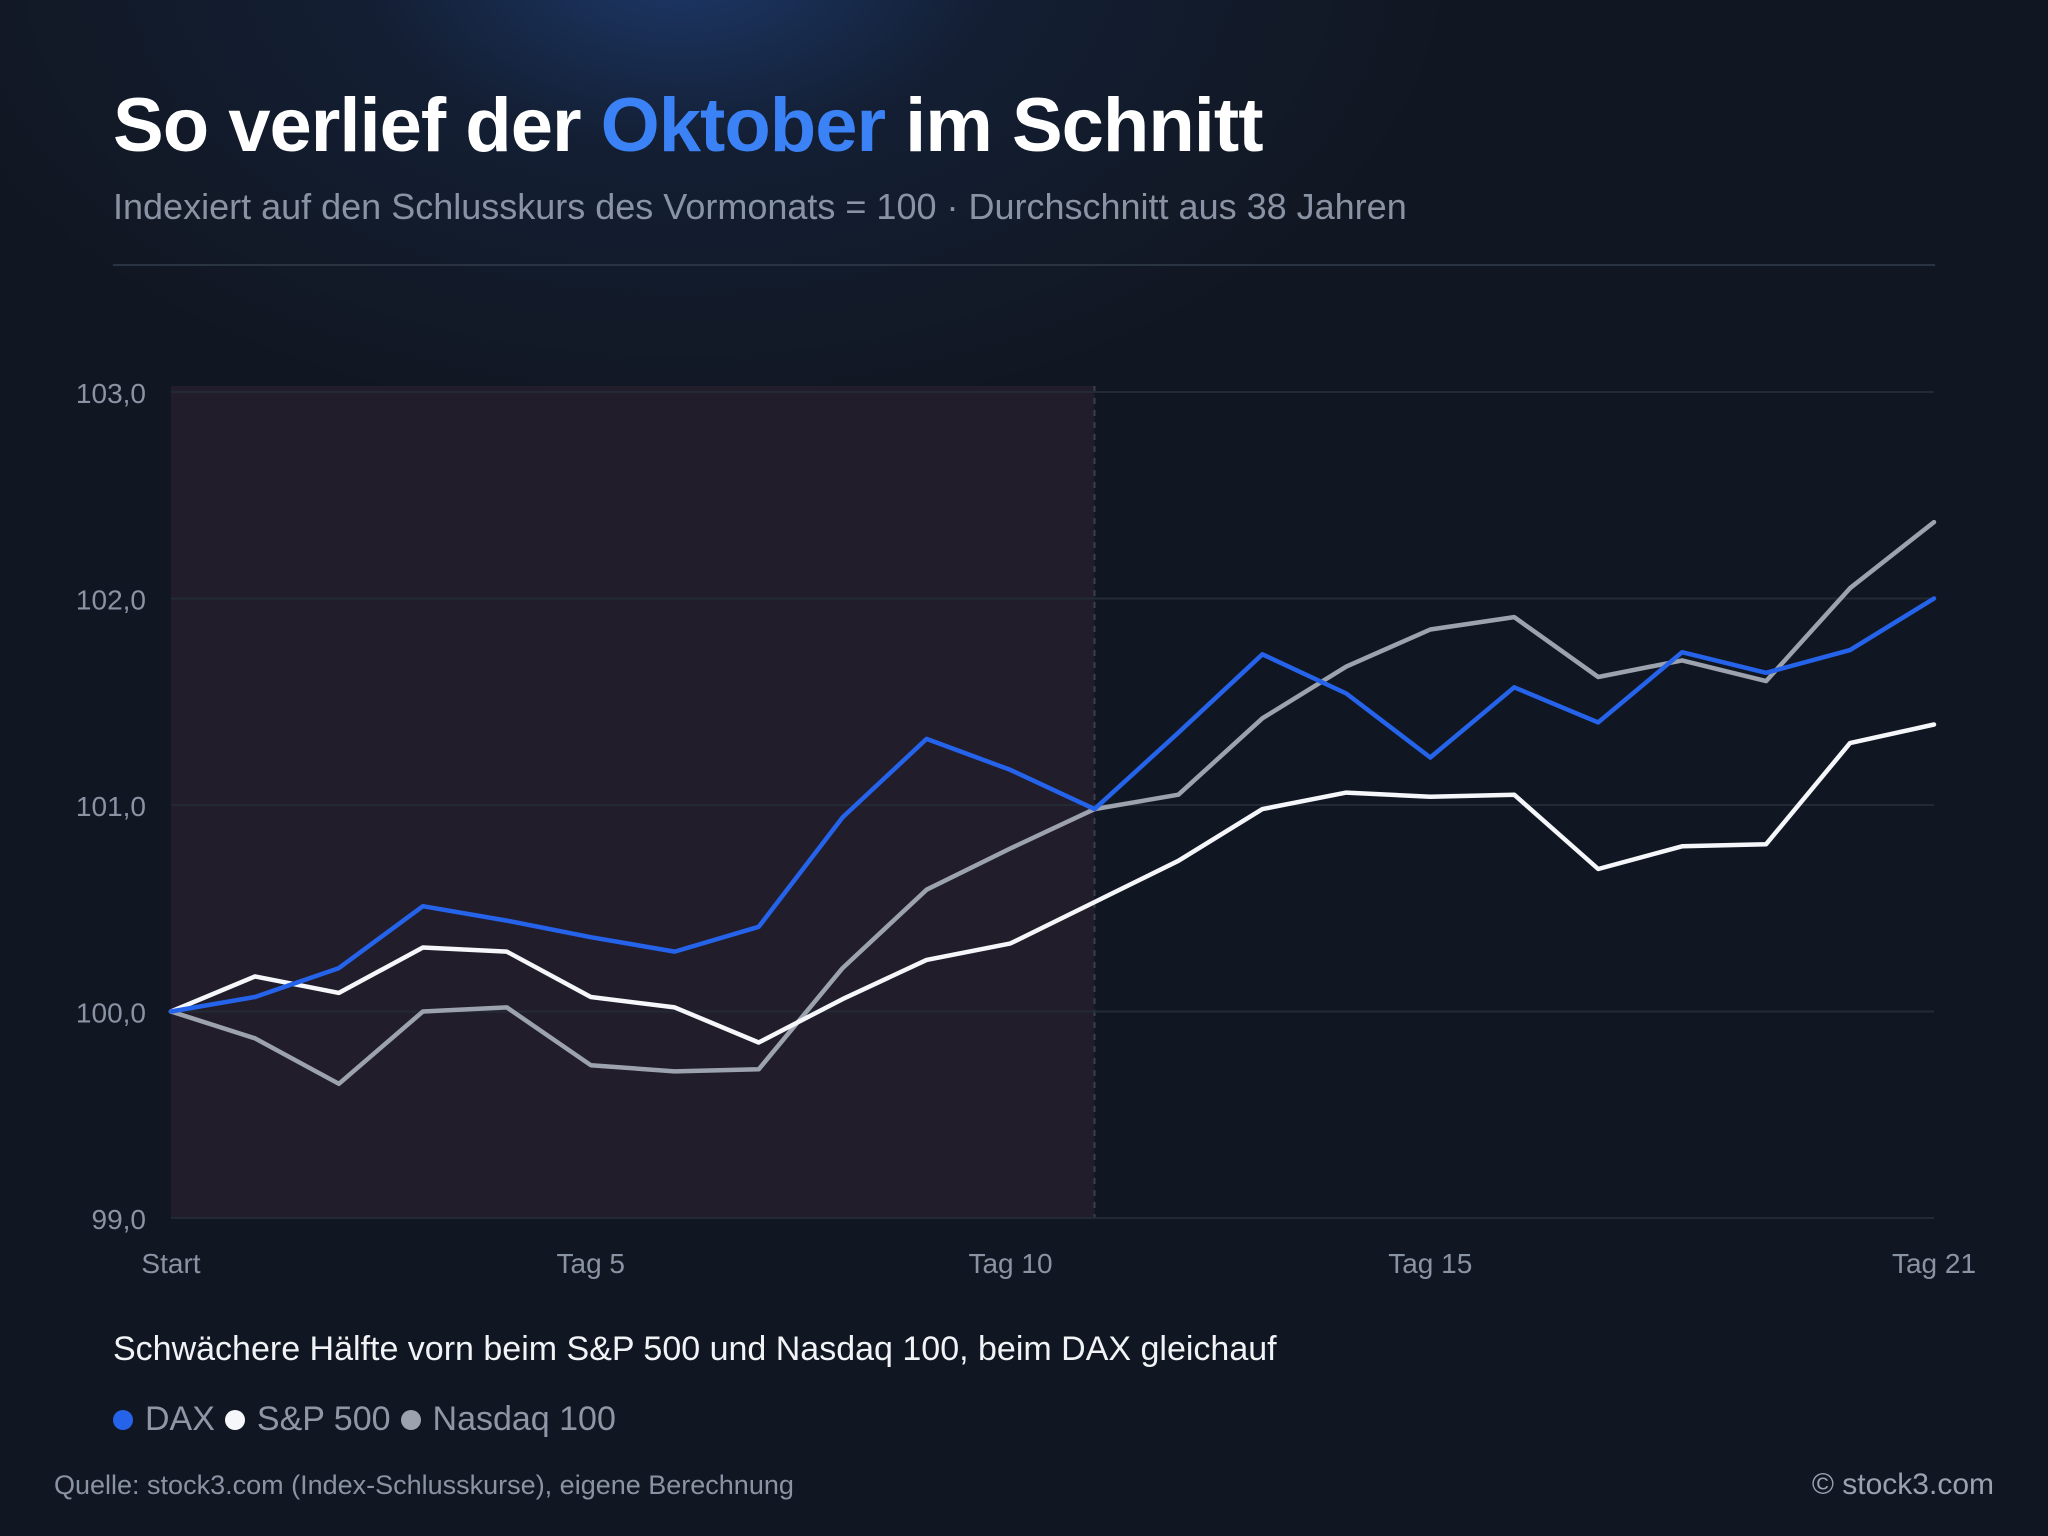  What do you see at coordinates (323, 1419) in the screenshot?
I see `legend-label-sp500: S&P 500` at bounding box center [323, 1419].